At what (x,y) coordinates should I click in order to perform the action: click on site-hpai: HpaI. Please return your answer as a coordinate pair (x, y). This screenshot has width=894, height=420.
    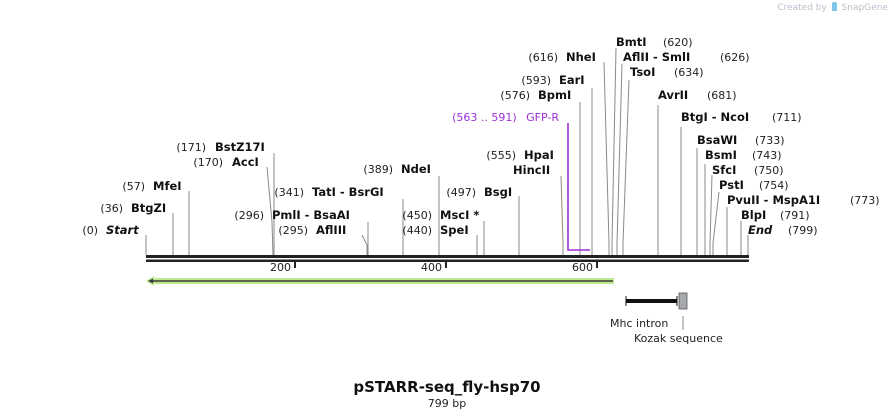
    Looking at the image, I should click on (539, 155).